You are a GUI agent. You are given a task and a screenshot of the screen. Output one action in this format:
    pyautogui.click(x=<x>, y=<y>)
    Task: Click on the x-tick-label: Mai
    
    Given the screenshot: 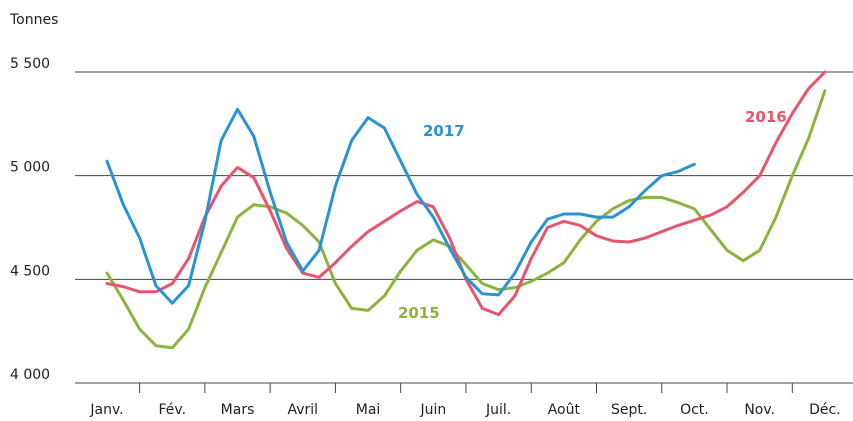 What is the action you would take?
    pyautogui.click(x=368, y=410)
    